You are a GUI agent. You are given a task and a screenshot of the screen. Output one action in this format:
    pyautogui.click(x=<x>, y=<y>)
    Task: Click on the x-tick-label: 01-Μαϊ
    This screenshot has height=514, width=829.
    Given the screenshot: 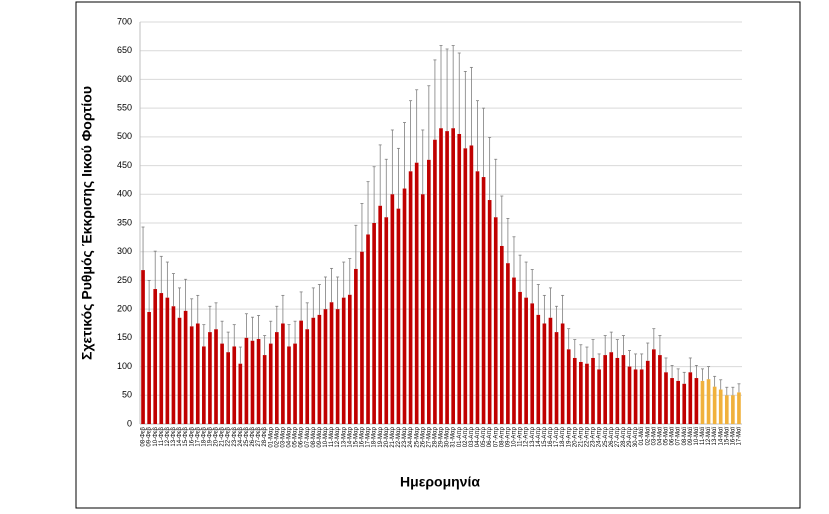 What is the action you would take?
    pyautogui.click(x=642, y=435)
    